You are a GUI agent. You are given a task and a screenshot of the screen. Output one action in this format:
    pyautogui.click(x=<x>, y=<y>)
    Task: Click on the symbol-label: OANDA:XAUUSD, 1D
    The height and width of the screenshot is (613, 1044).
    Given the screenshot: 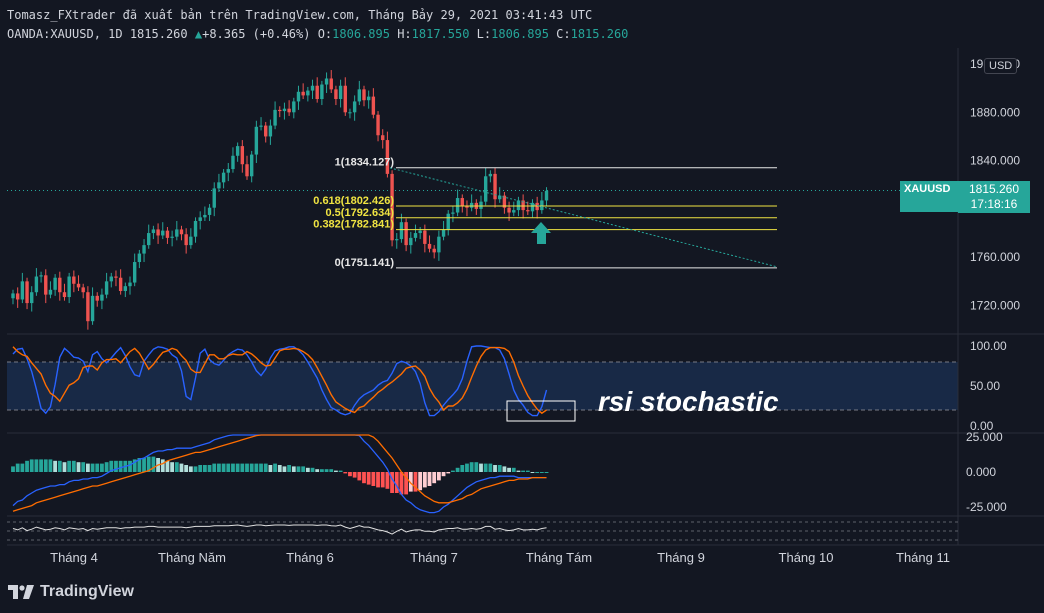 What is the action you would take?
    pyautogui.click(x=65, y=34)
    